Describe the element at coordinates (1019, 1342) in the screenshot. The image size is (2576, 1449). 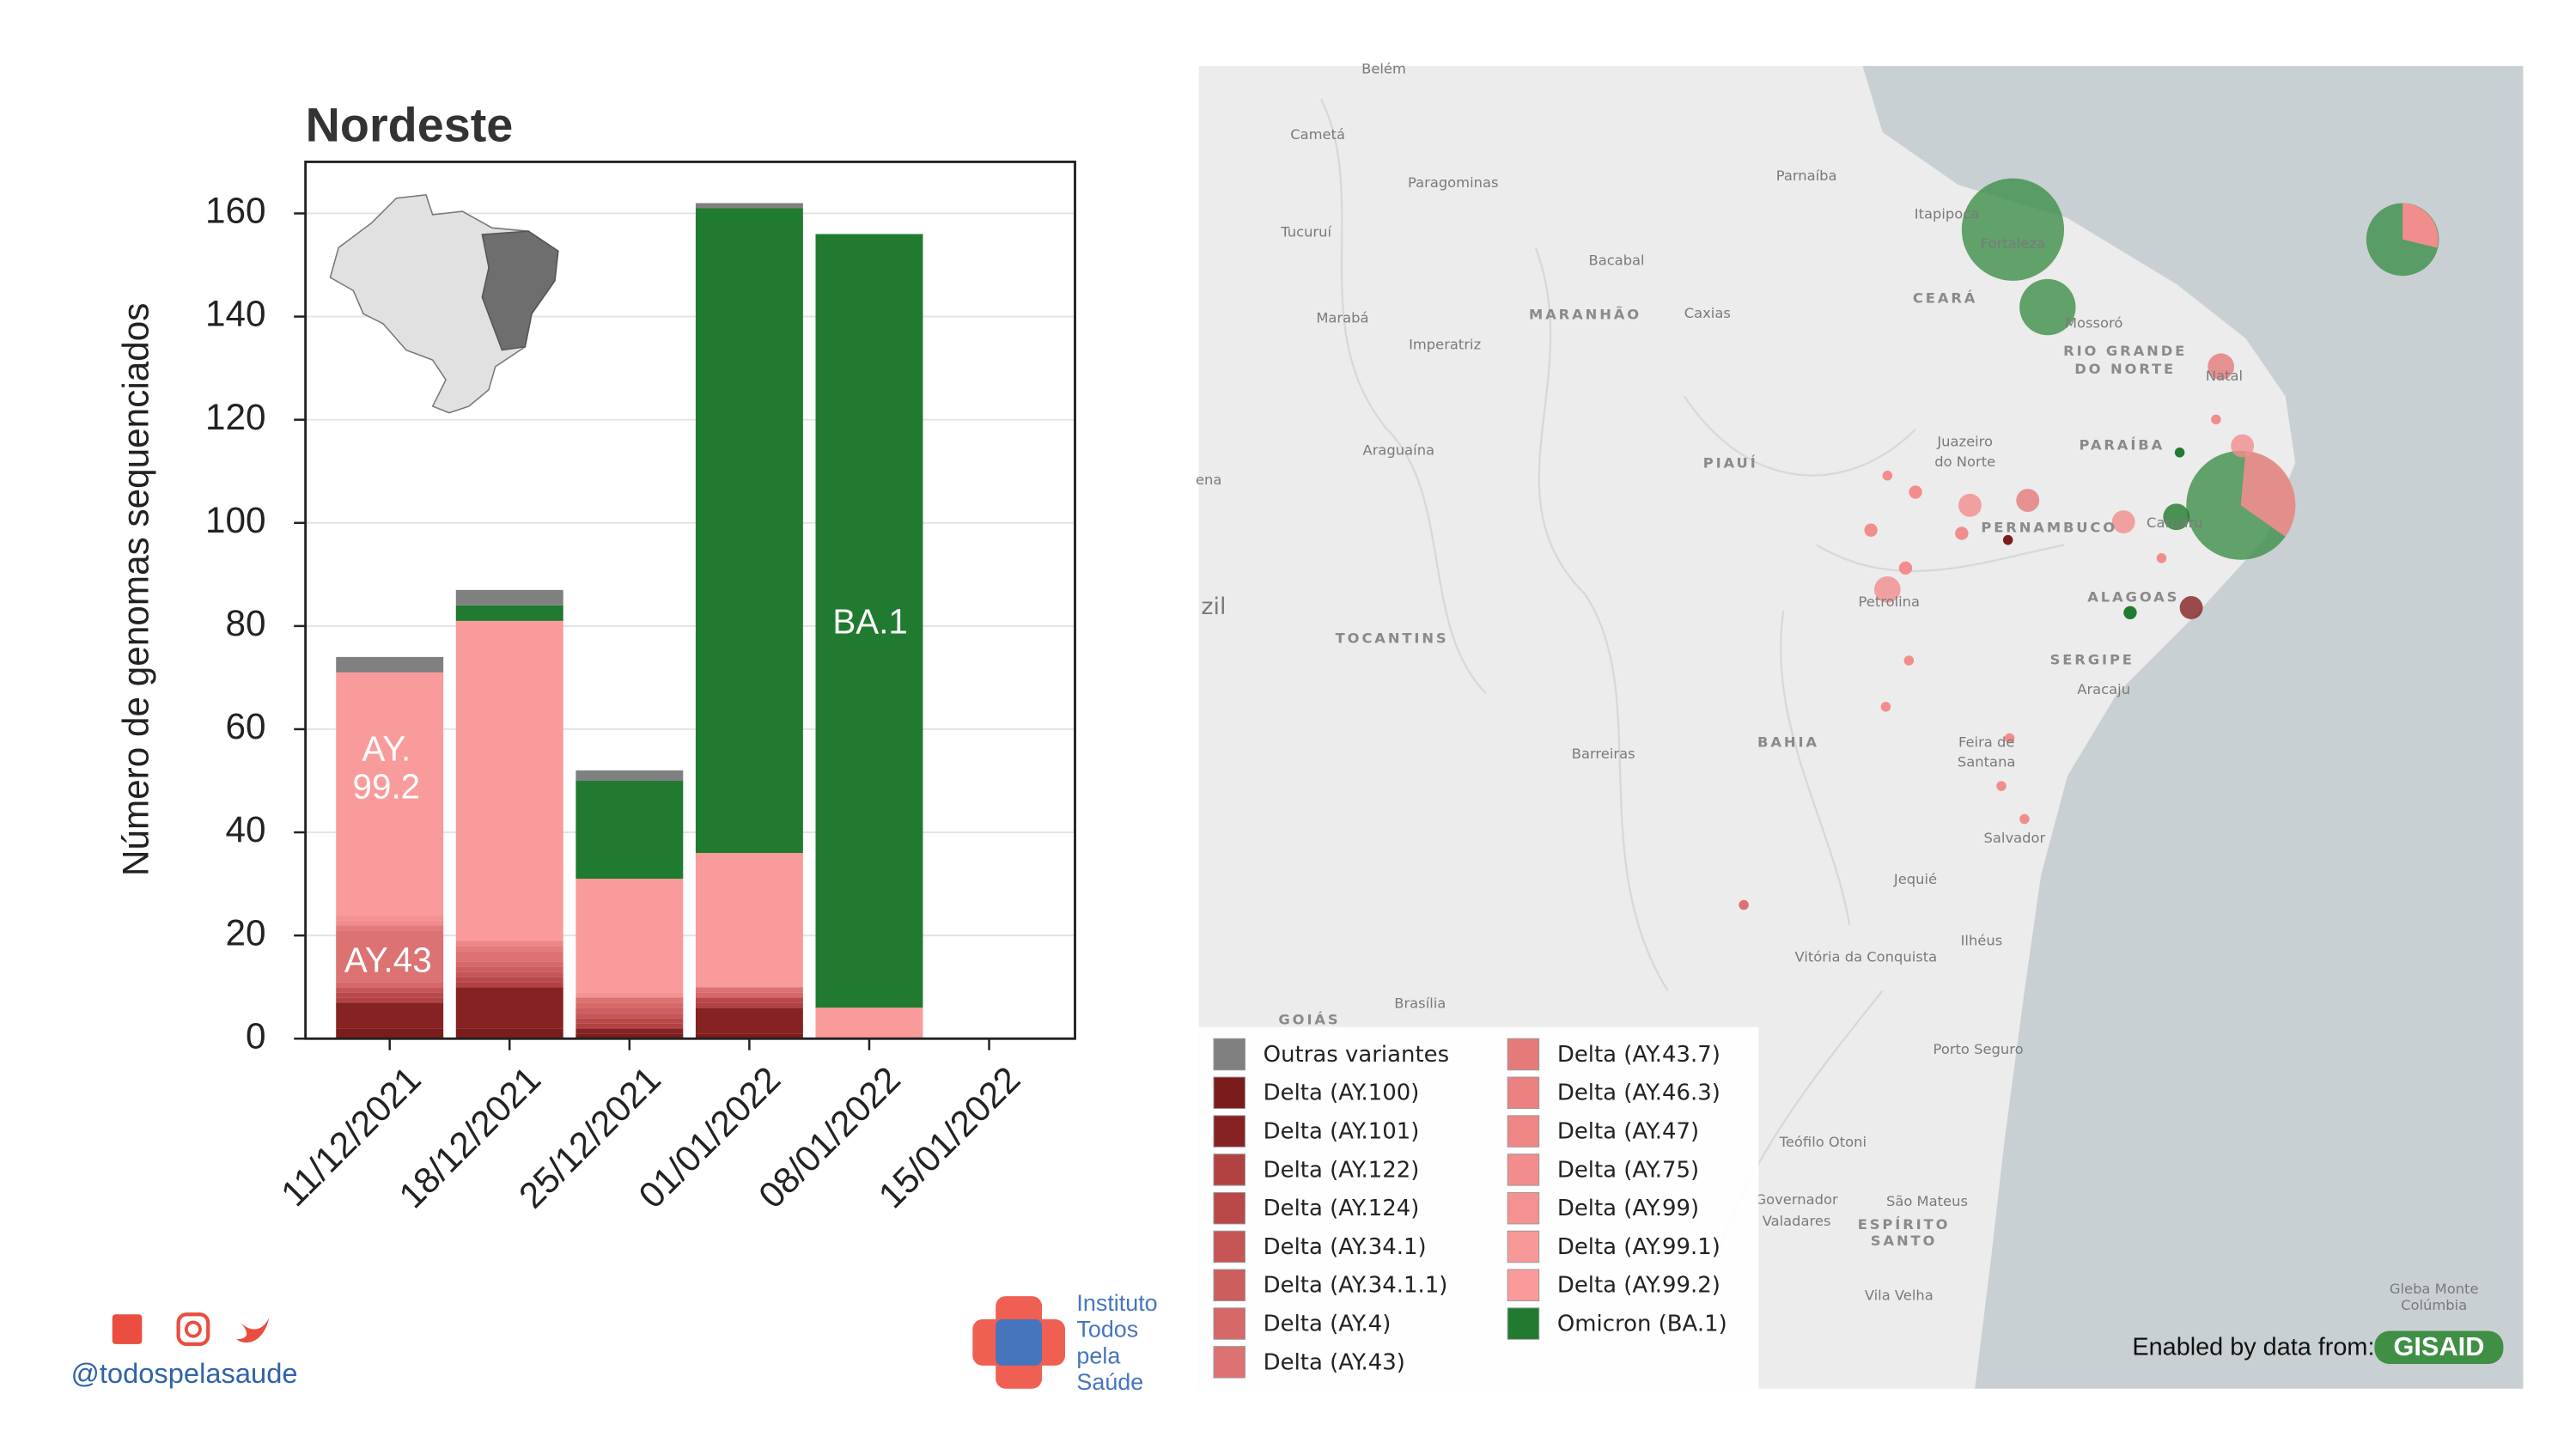
I see `logo-part` at that location.